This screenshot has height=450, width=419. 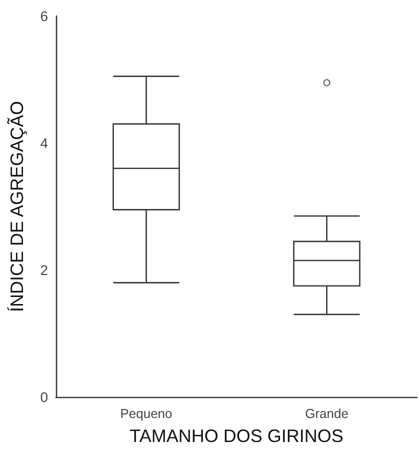 I want to click on y-tick-label: 4, so click(x=44, y=143).